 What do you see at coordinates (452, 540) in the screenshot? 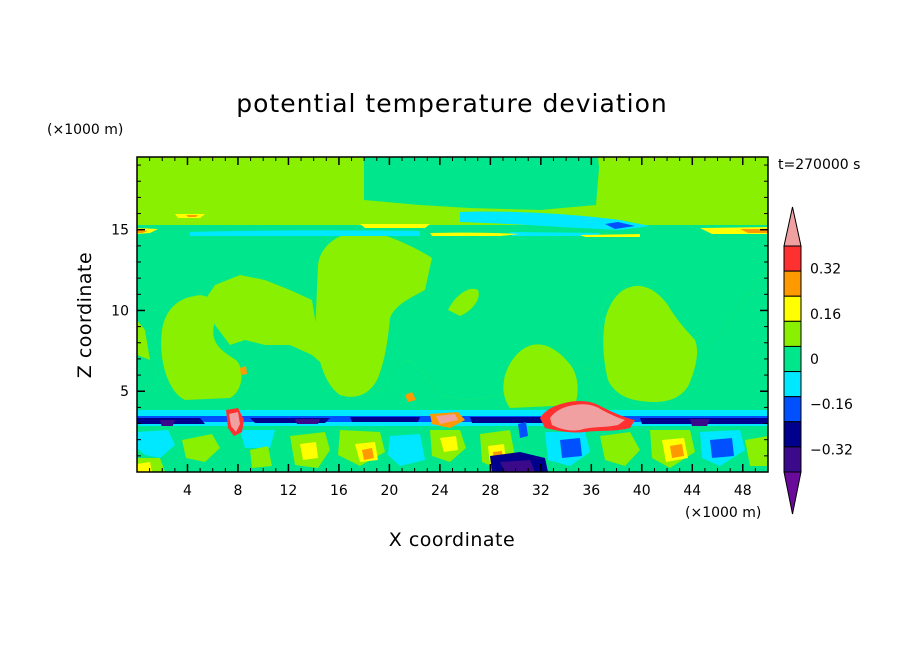
I see `x-axis-label: X coordinate` at bounding box center [452, 540].